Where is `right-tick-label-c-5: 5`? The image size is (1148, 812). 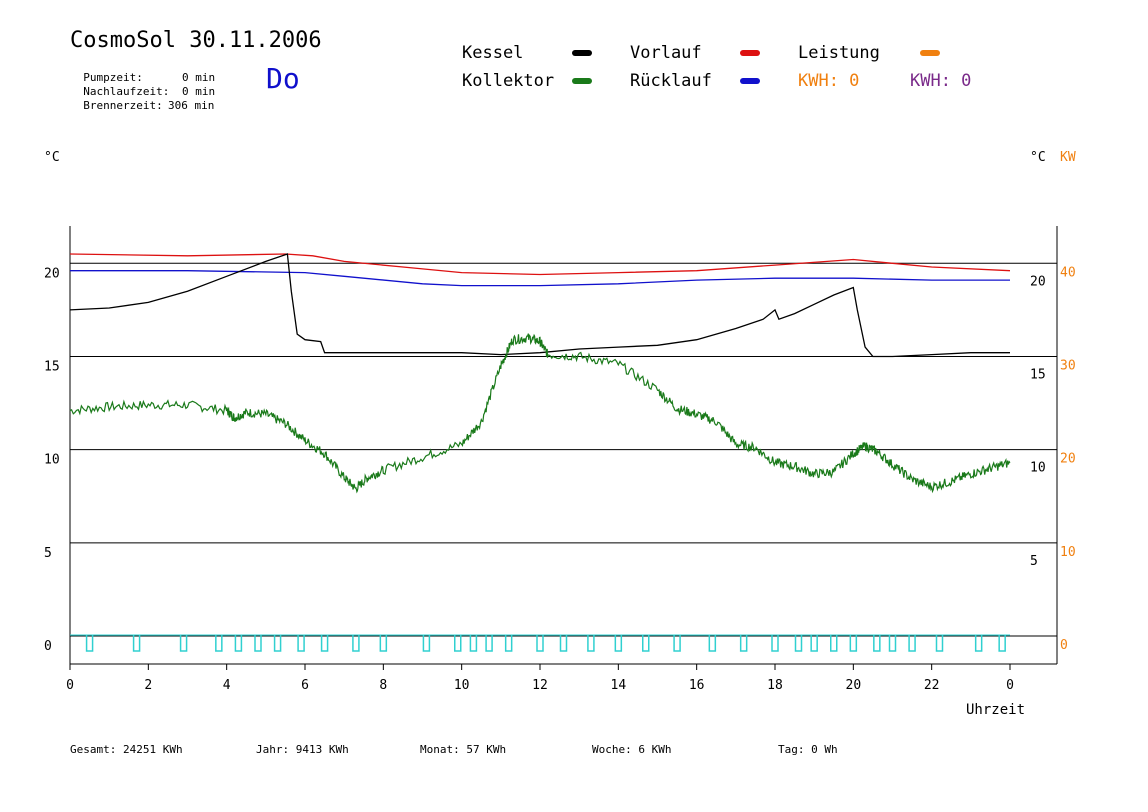
right-tick-label-c-5: 5 is located at coordinates (1034, 561).